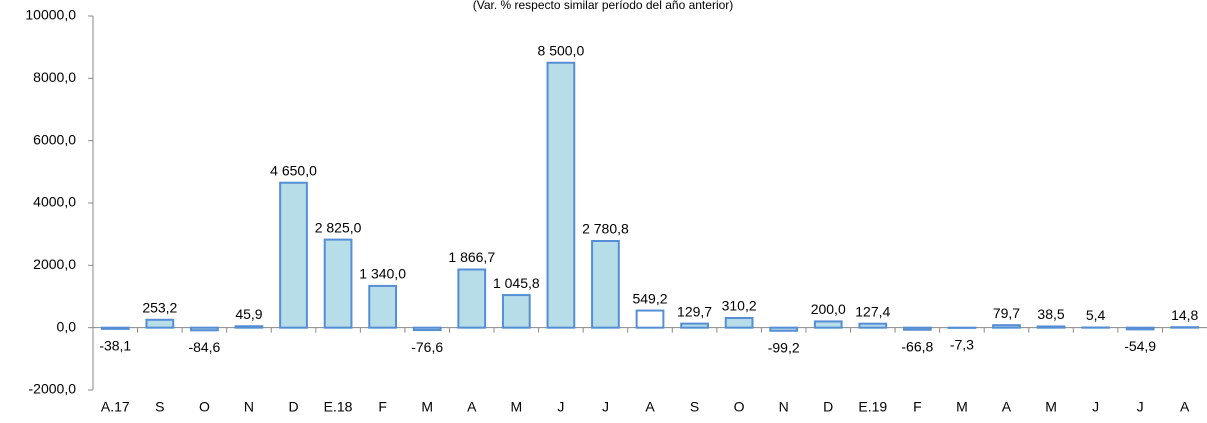  I want to click on value-label: -38,1, so click(115, 346).